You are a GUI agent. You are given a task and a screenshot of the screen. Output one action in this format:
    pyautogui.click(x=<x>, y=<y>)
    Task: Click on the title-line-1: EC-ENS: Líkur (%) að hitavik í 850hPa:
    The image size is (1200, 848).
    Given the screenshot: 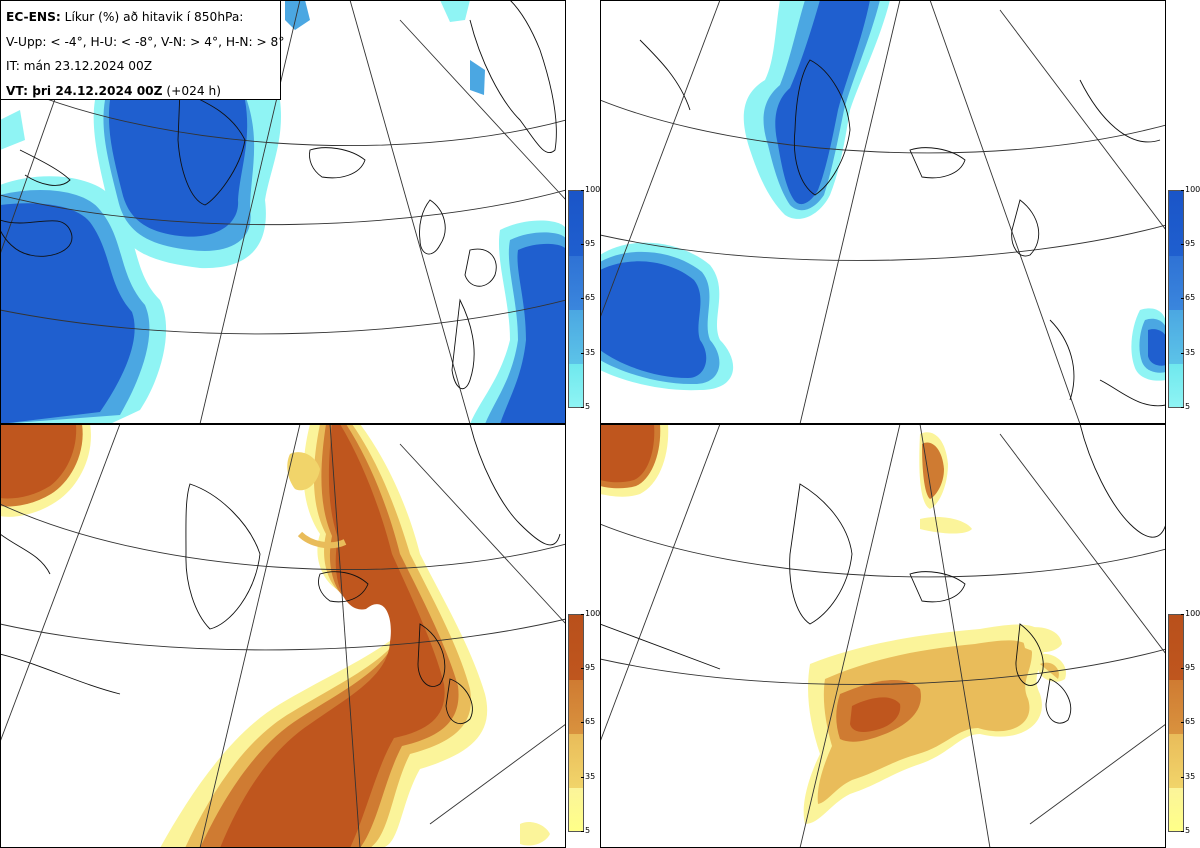 What is the action you would take?
    pyautogui.click(x=125, y=17)
    